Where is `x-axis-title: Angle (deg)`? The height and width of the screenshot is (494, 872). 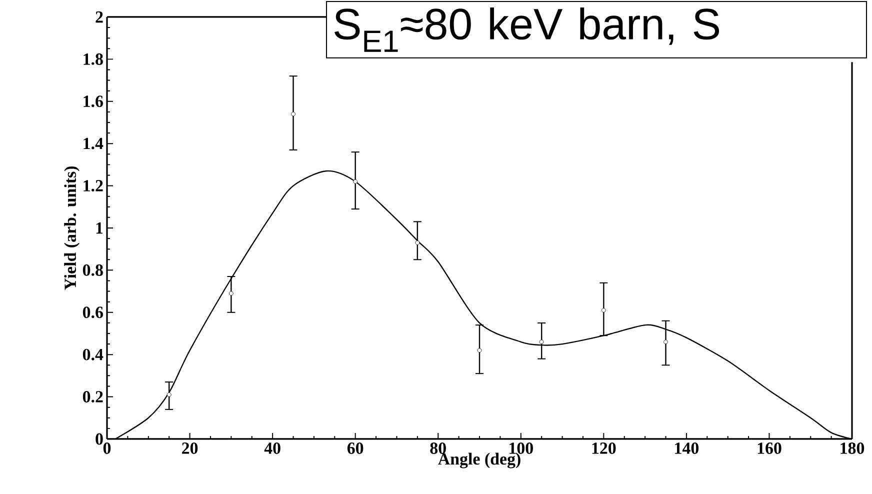
x-axis-title: Angle (deg) is located at coordinates (479, 460).